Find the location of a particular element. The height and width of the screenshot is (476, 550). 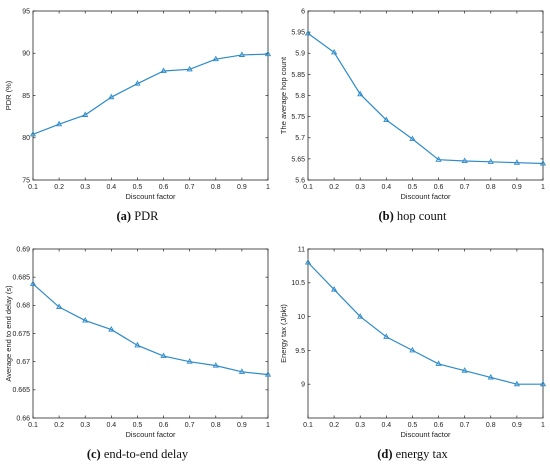

y-tick-label: 10 is located at coordinates (301, 317).